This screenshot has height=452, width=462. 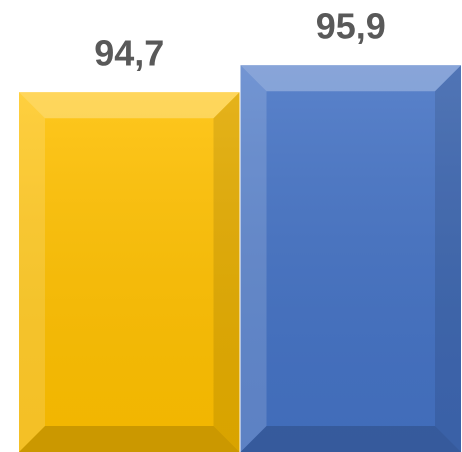 What do you see at coordinates (129, 53) in the screenshot?
I see `data-label: 94,7` at bounding box center [129, 53].